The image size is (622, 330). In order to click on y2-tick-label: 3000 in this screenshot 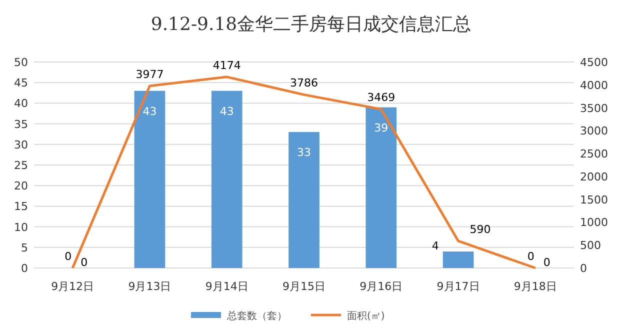, I will do `click(594, 131)`.